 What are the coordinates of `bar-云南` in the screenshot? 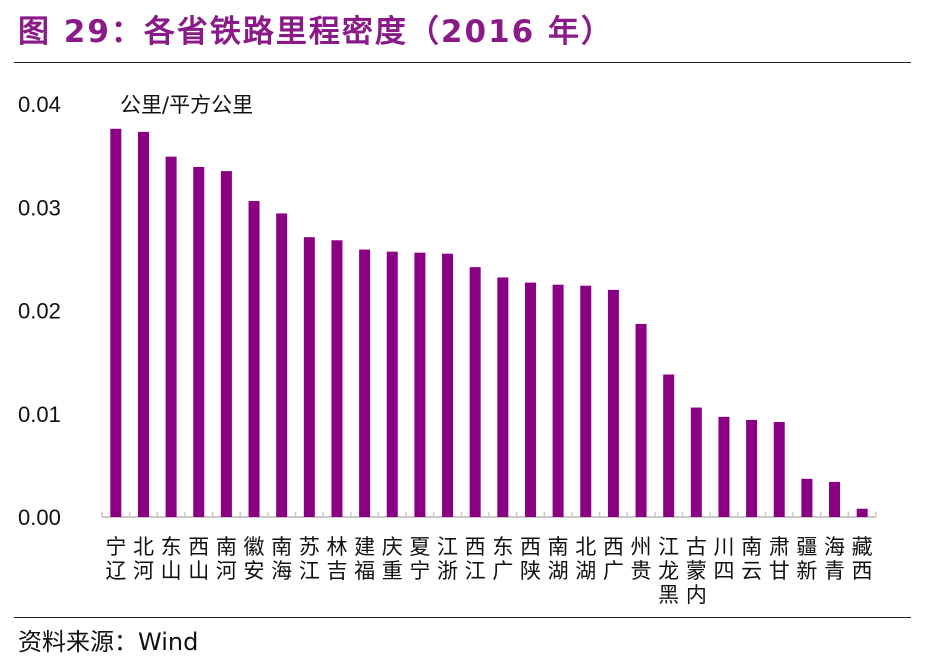 It's located at (752, 468).